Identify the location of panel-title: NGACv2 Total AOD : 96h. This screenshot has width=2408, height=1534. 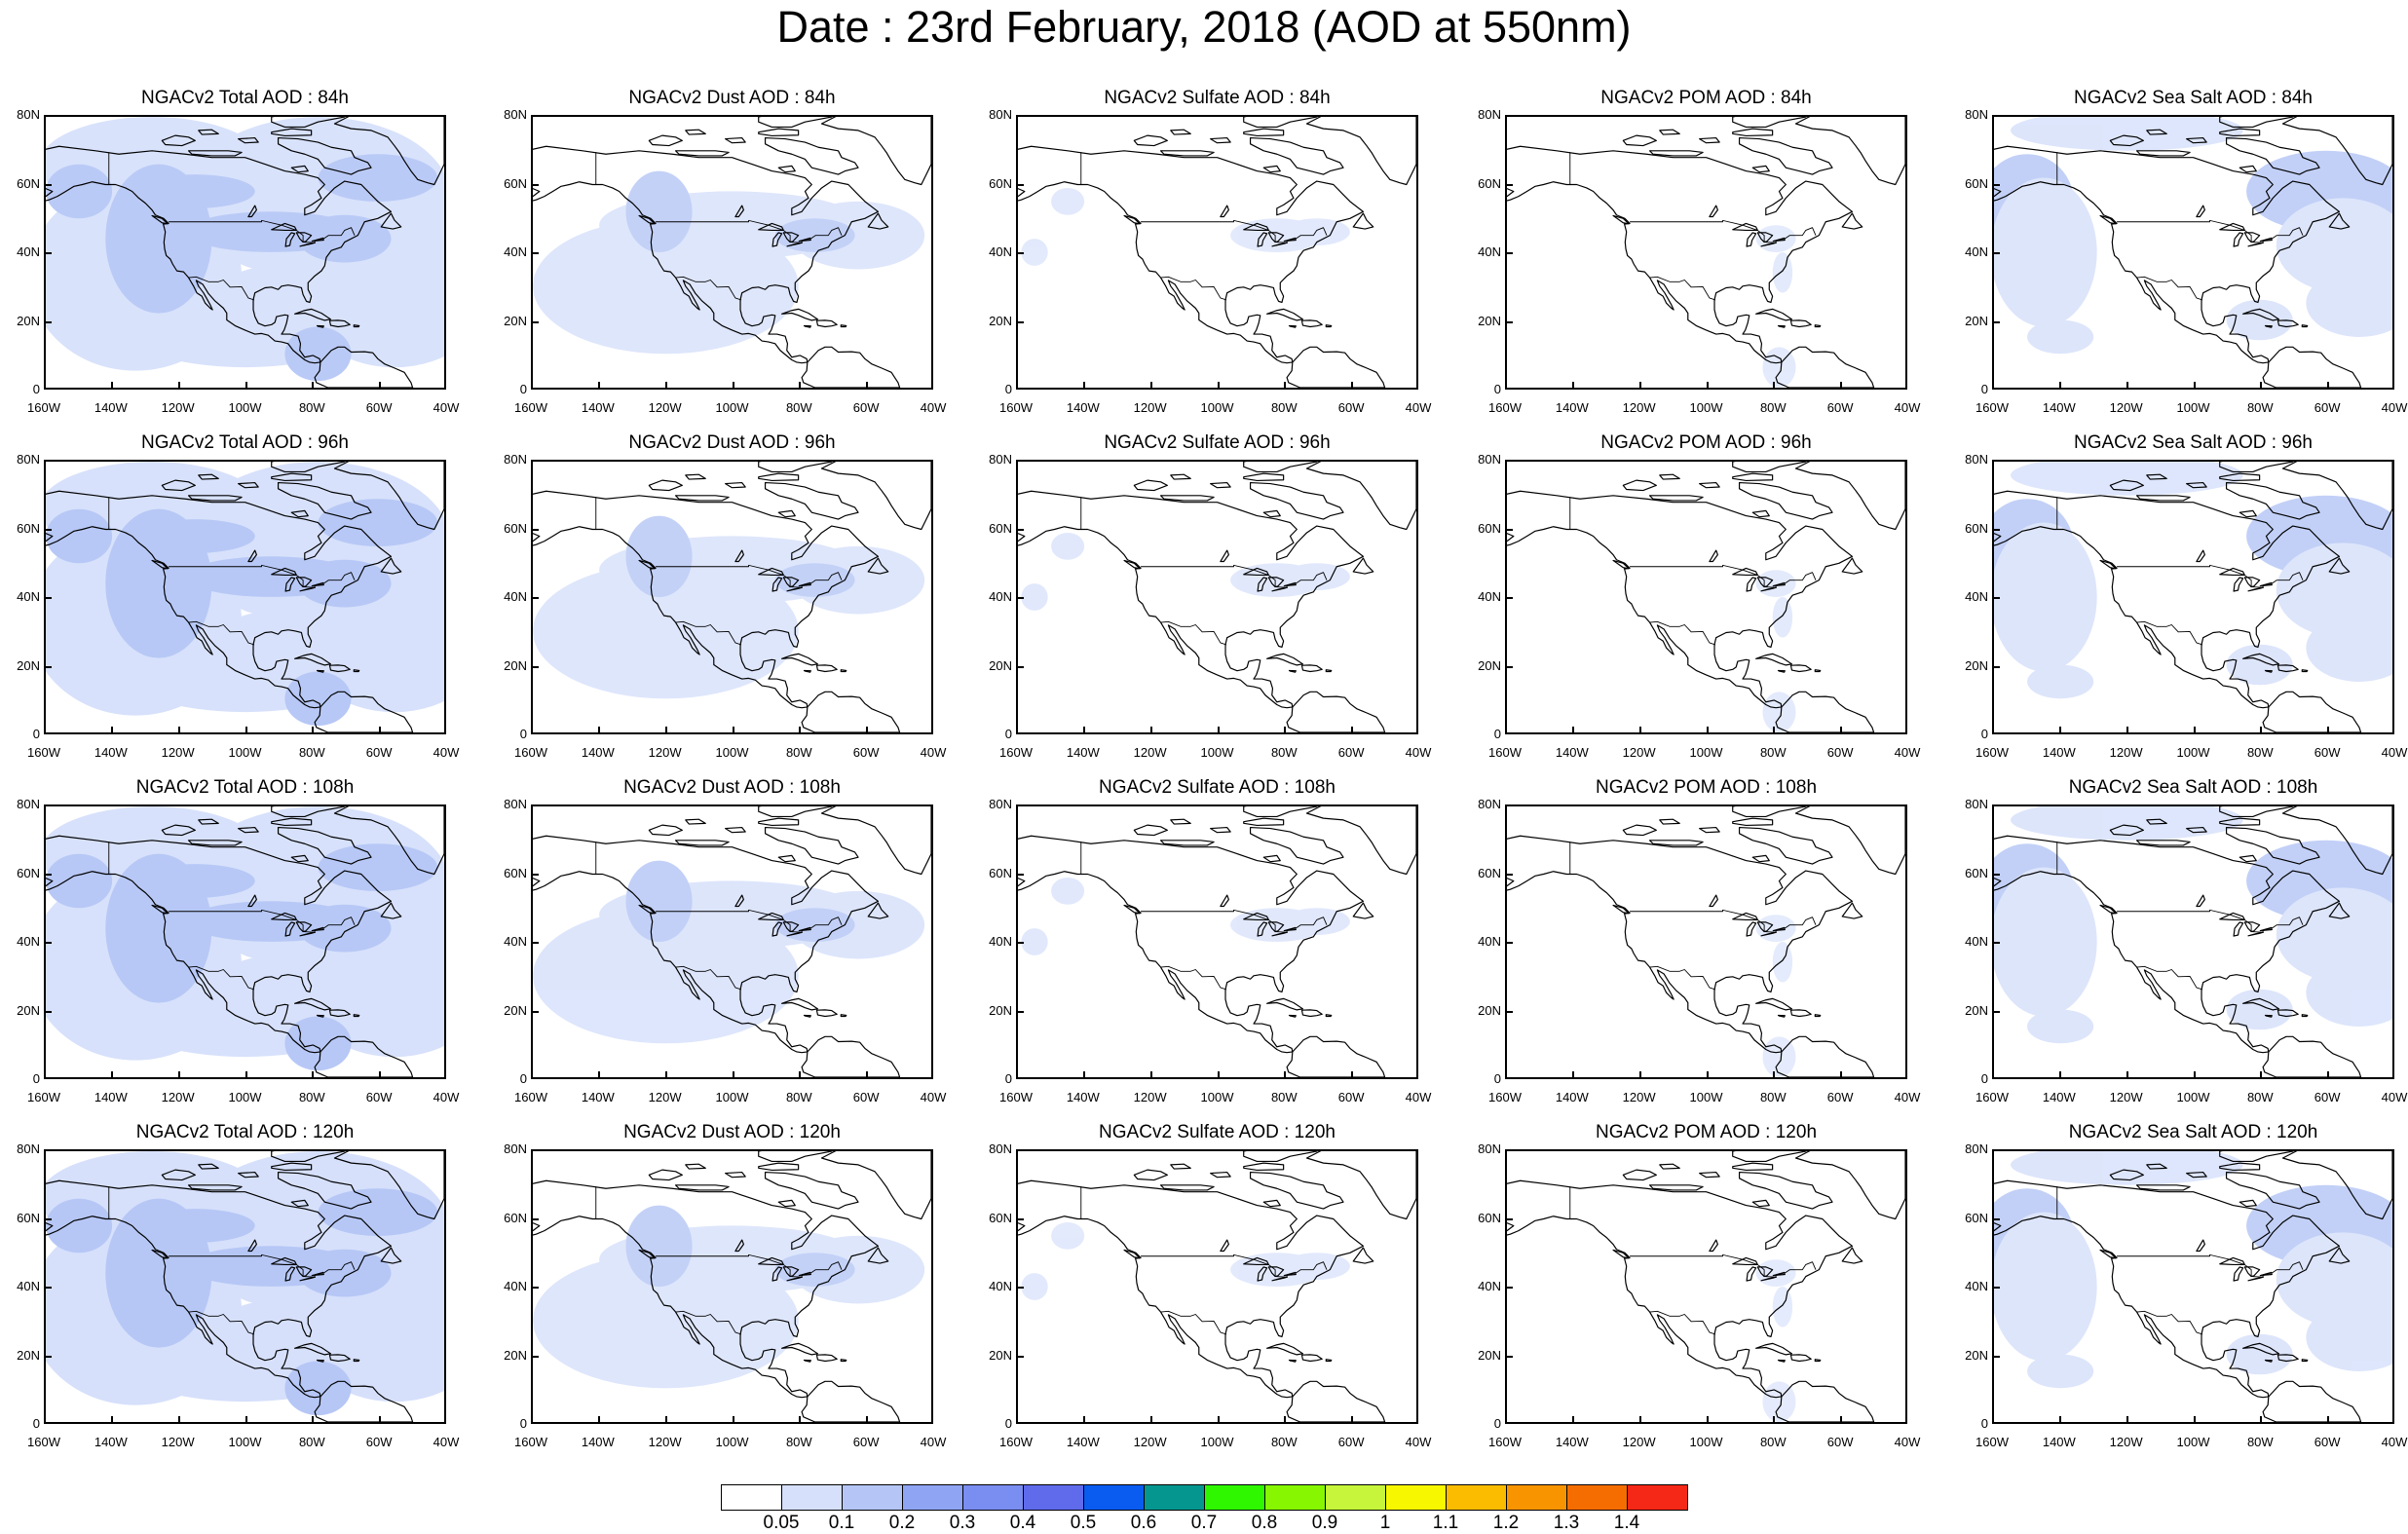
(245, 442).